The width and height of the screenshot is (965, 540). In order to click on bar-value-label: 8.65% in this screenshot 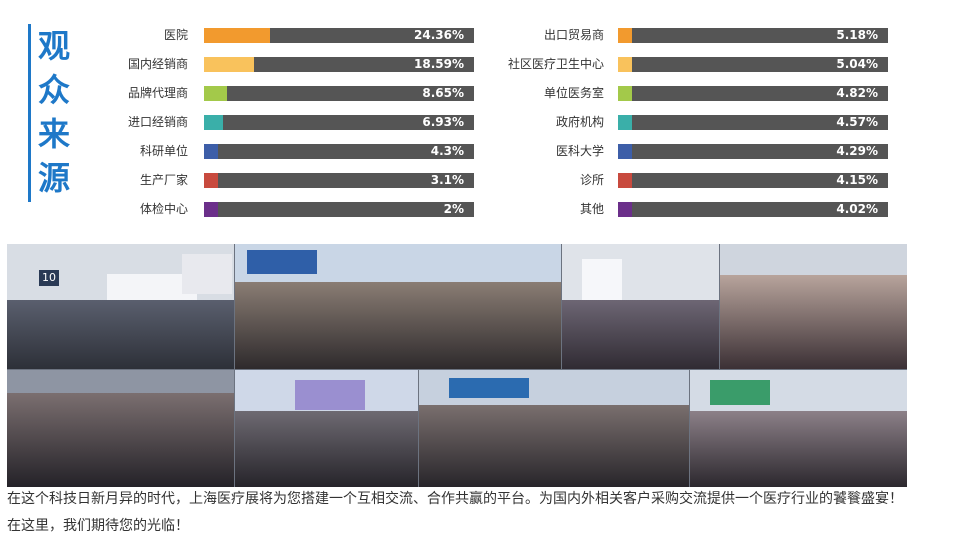, I will do `click(443, 93)`.